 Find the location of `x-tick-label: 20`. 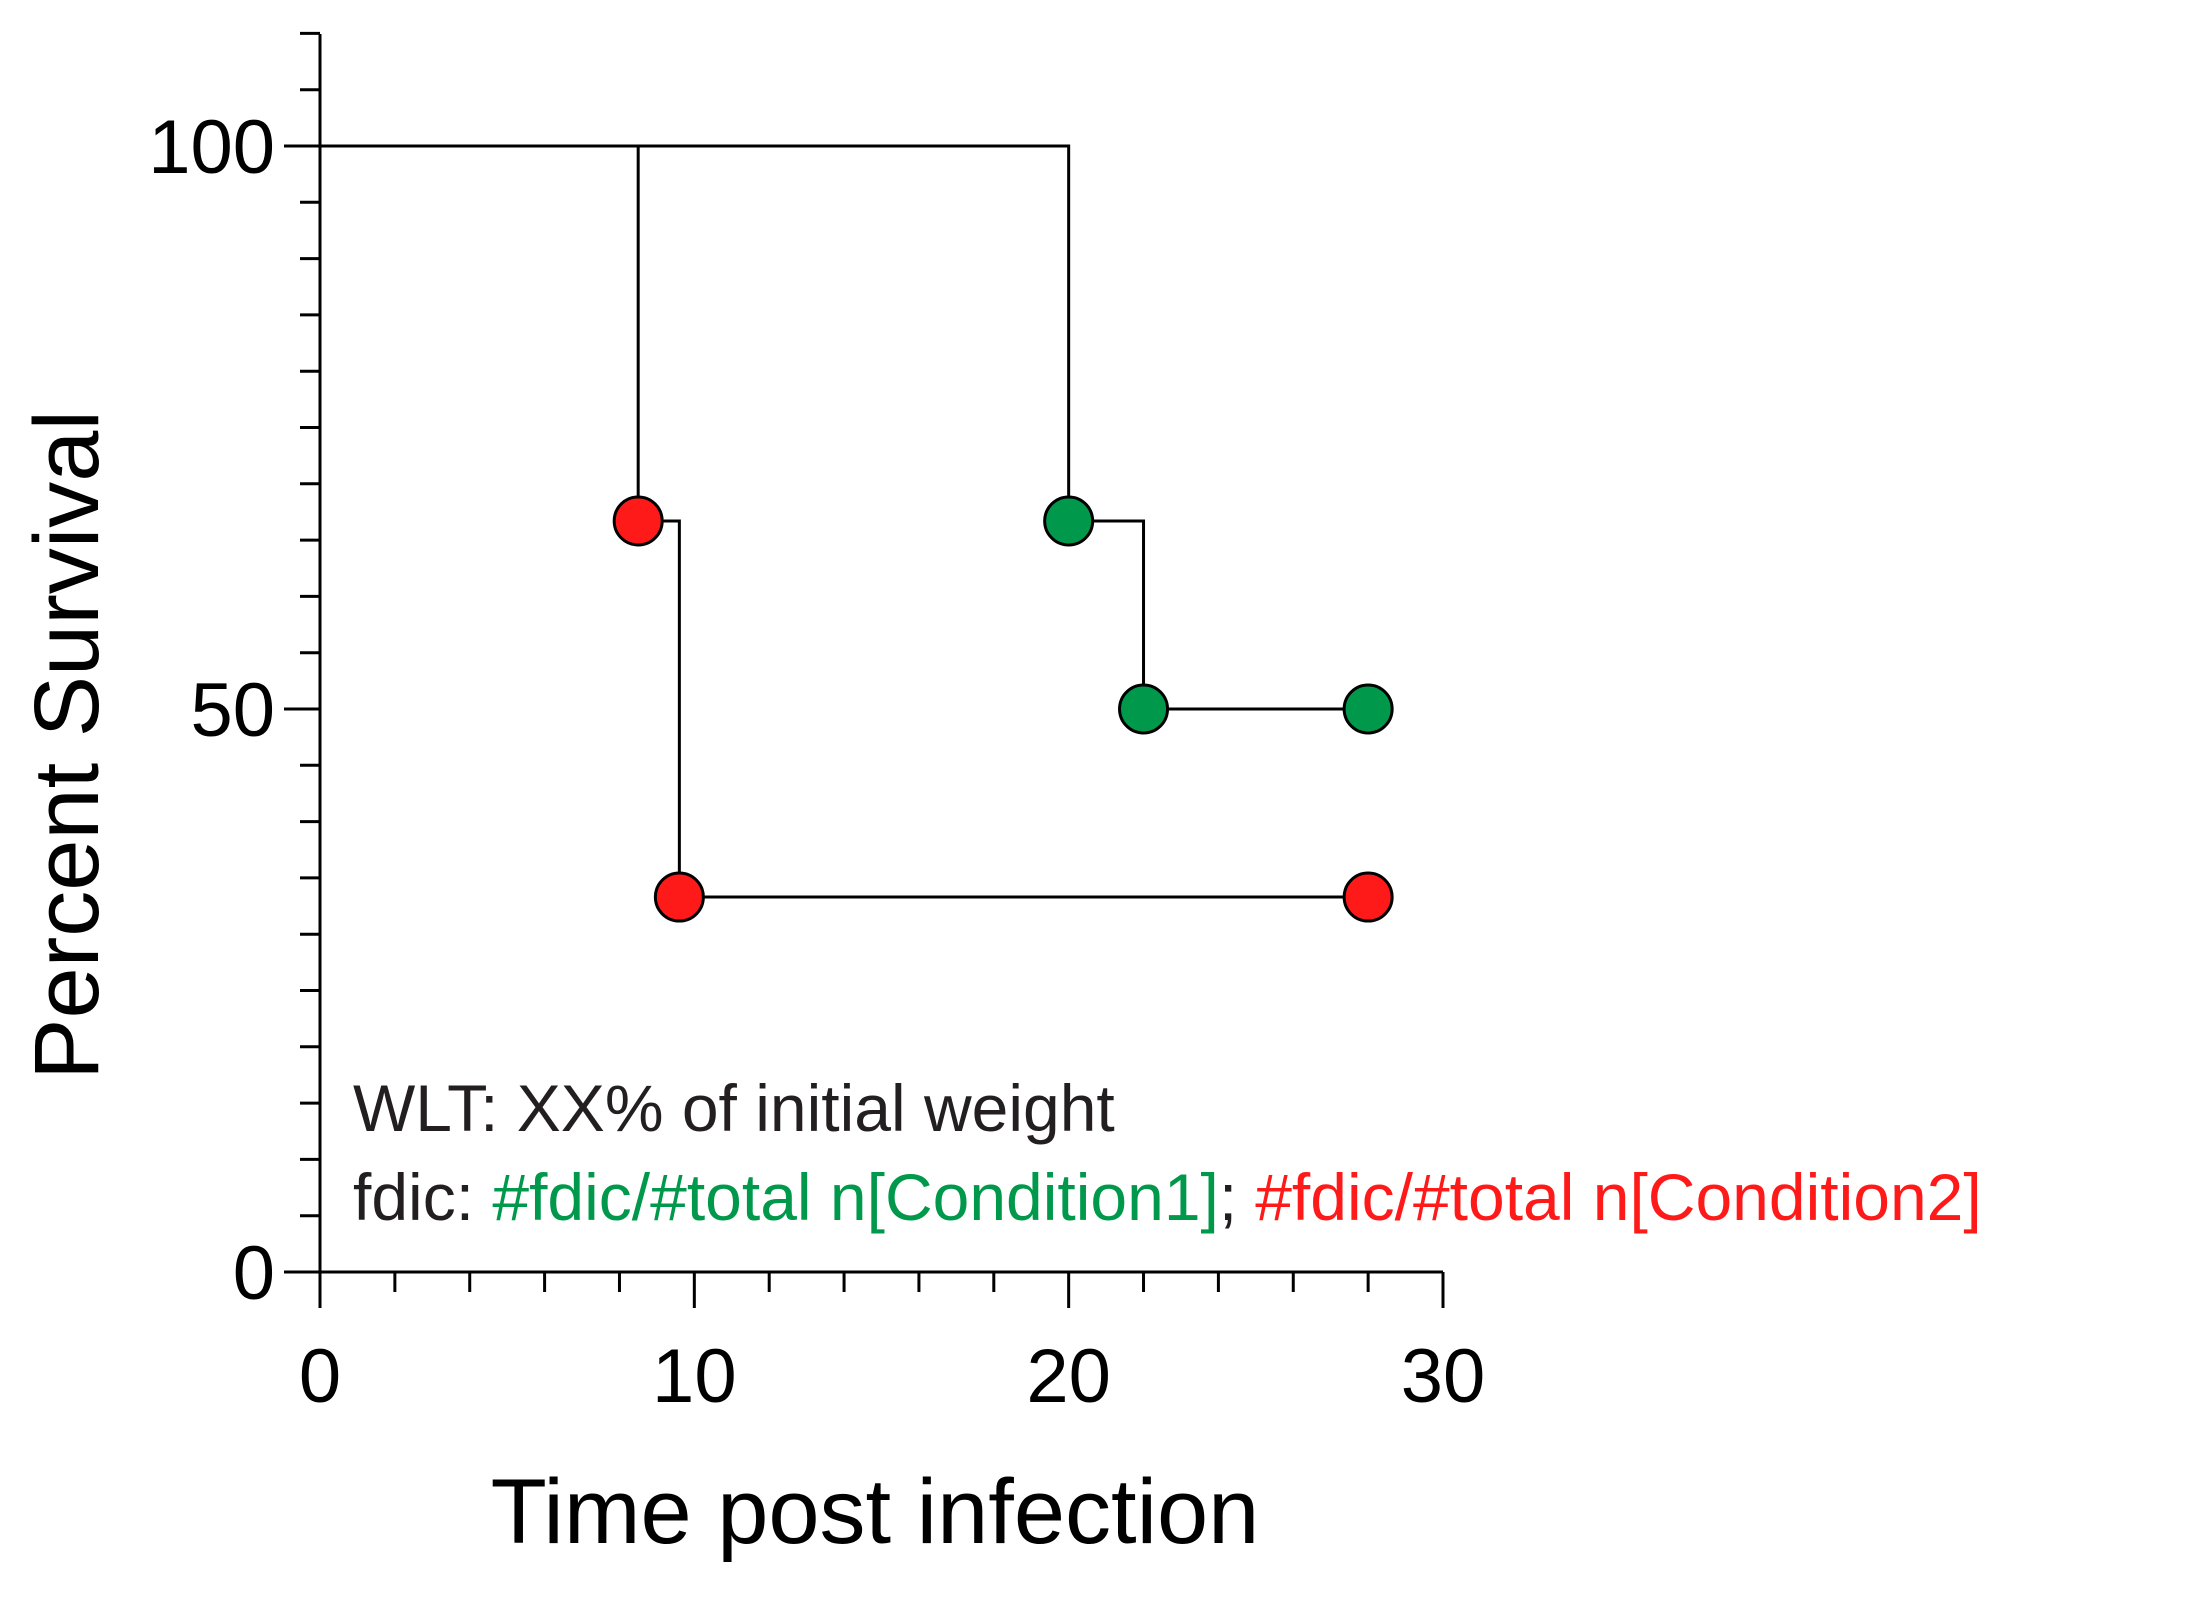

x-tick-label: 20 is located at coordinates (1068, 1376).